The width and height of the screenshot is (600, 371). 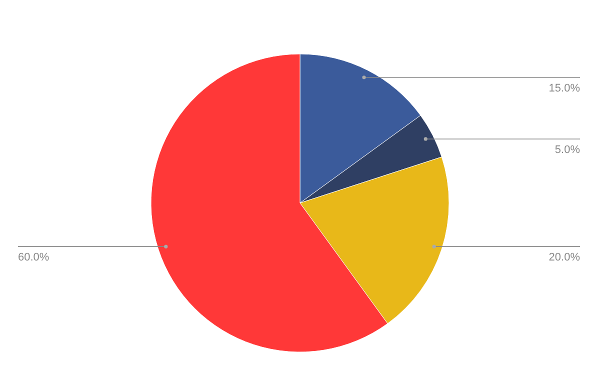 What do you see at coordinates (564, 258) in the screenshot?
I see `data-label: 20.0%` at bounding box center [564, 258].